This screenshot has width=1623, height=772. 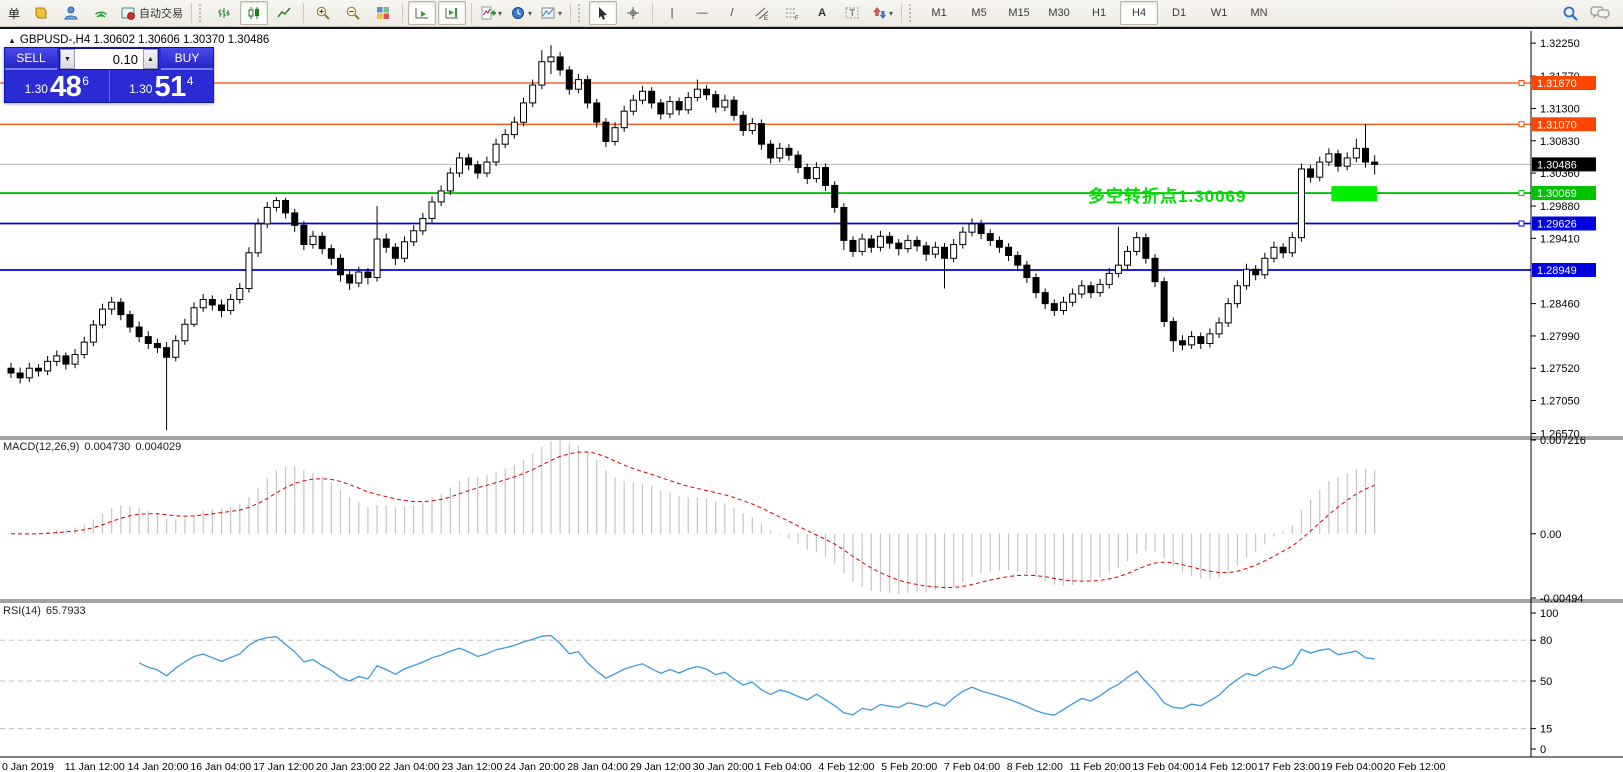 What do you see at coordinates (1557, 84) in the screenshot?
I see `svg-text: 1.31670` at bounding box center [1557, 84].